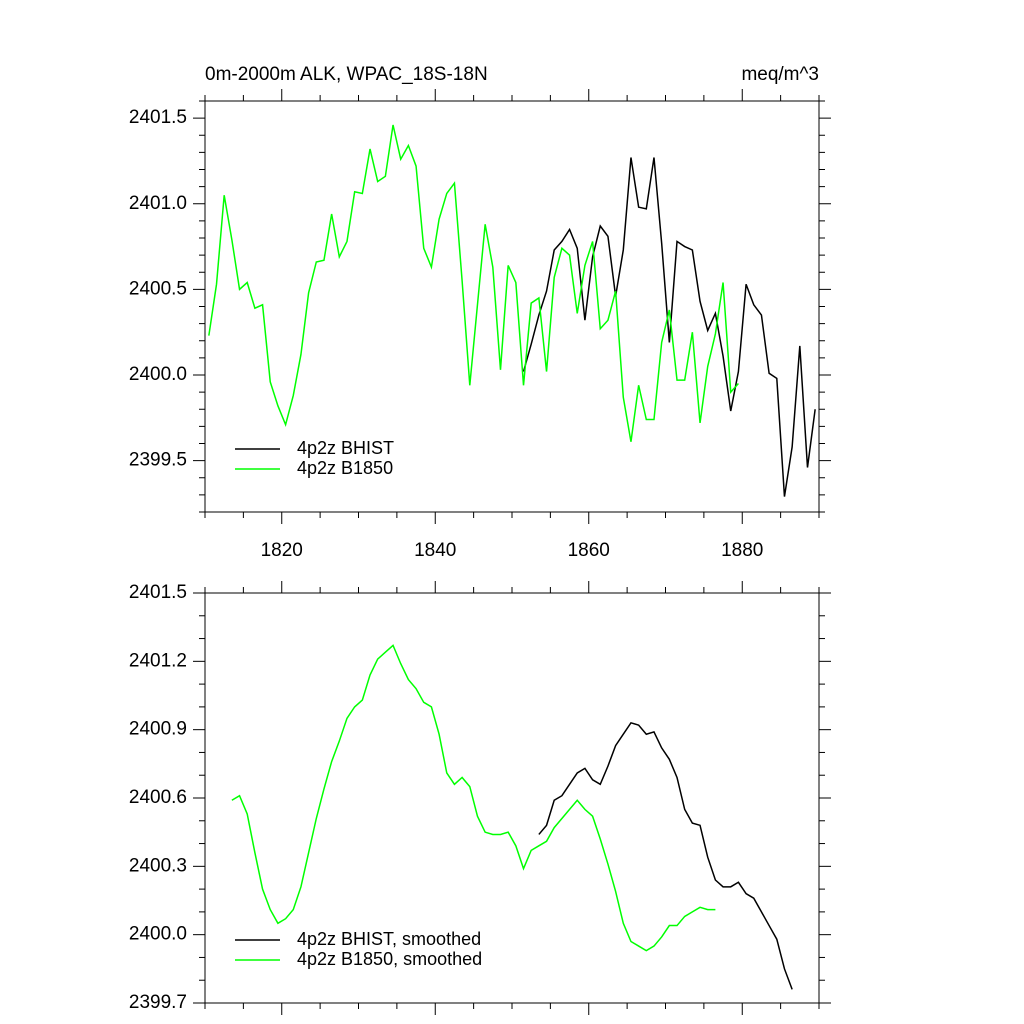 The image size is (1024, 1024). I want to click on chart-title: 0m-2000m ALK, WPAC_18S-18N, so click(346, 74).